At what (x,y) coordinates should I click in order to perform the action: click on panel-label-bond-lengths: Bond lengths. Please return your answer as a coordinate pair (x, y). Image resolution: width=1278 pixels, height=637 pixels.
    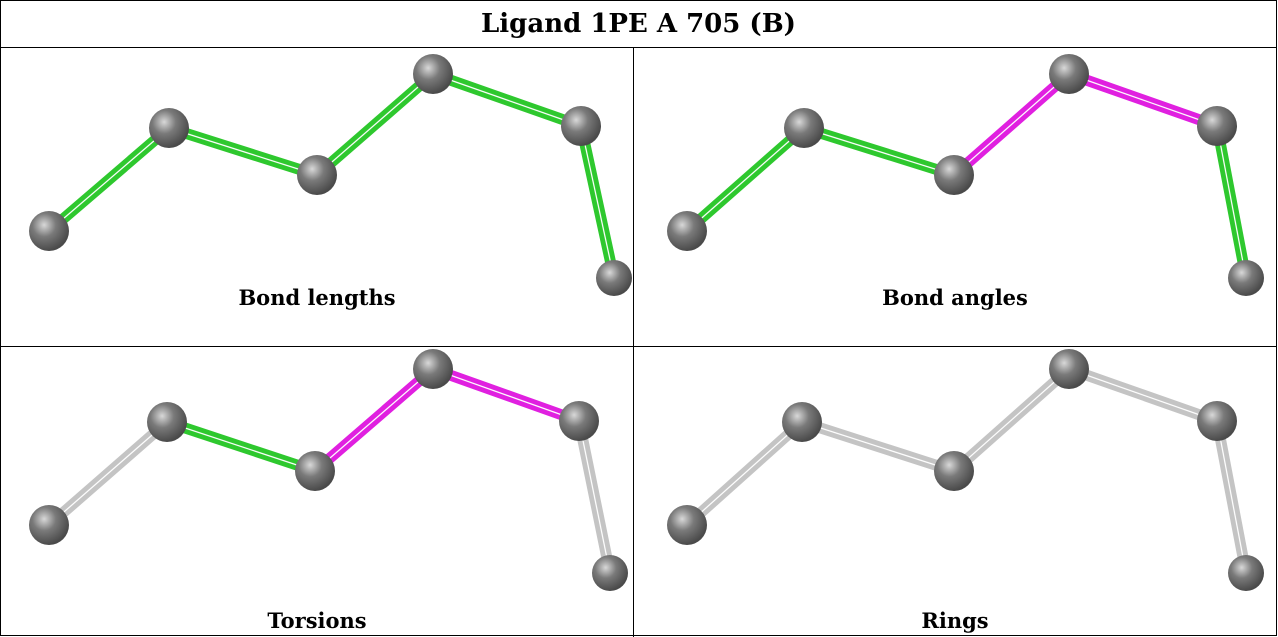
    Looking at the image, I should click on (317, 297).